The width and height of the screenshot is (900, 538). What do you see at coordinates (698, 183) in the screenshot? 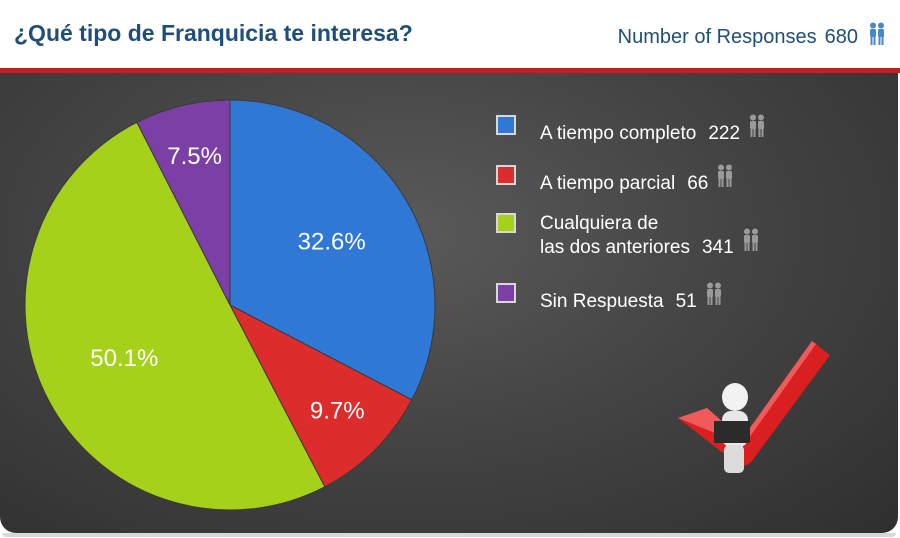
I see `legend-count: 66` at bounding box center [698, 183].